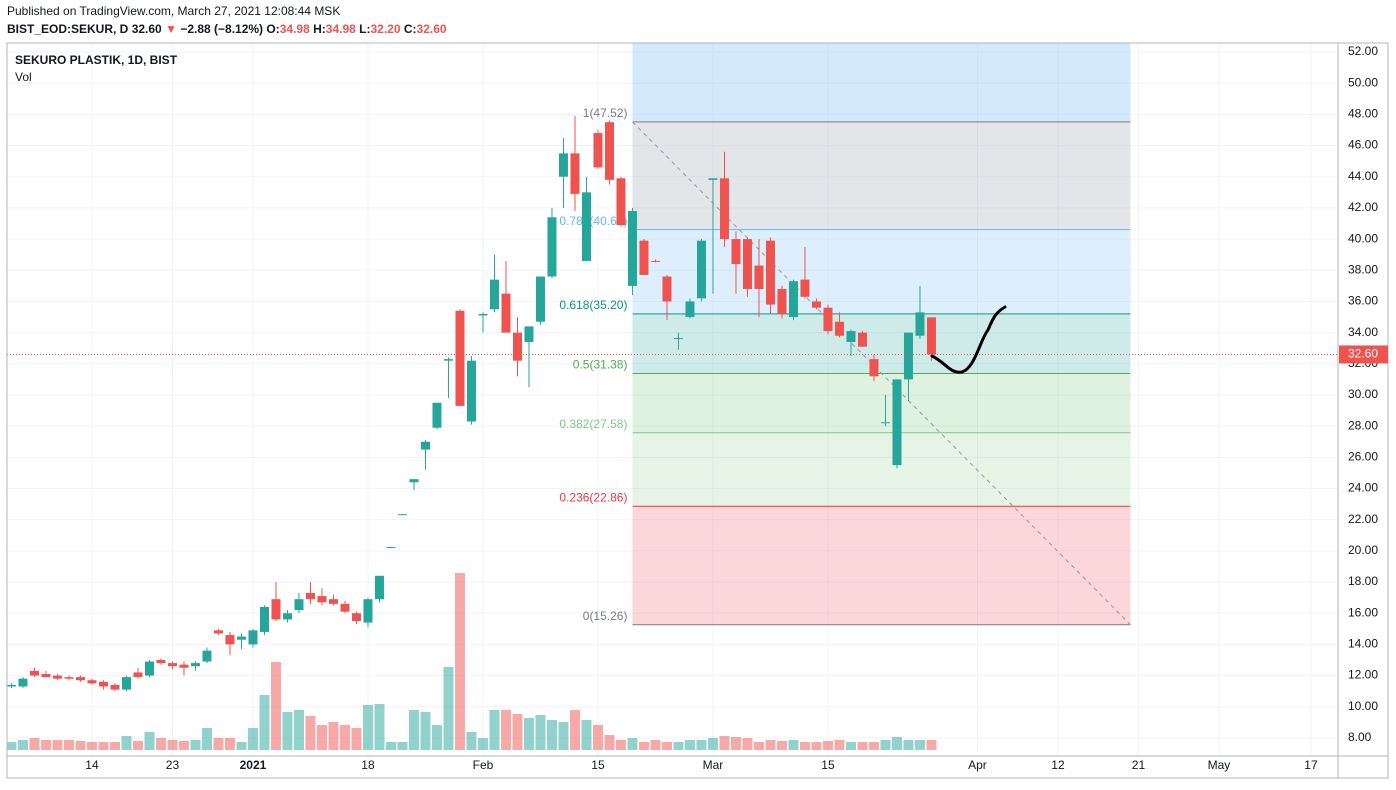 The width and height of the screenshot is (1396, 790). I want to click on y-tick-label: 8.00, so click(1360, 737).